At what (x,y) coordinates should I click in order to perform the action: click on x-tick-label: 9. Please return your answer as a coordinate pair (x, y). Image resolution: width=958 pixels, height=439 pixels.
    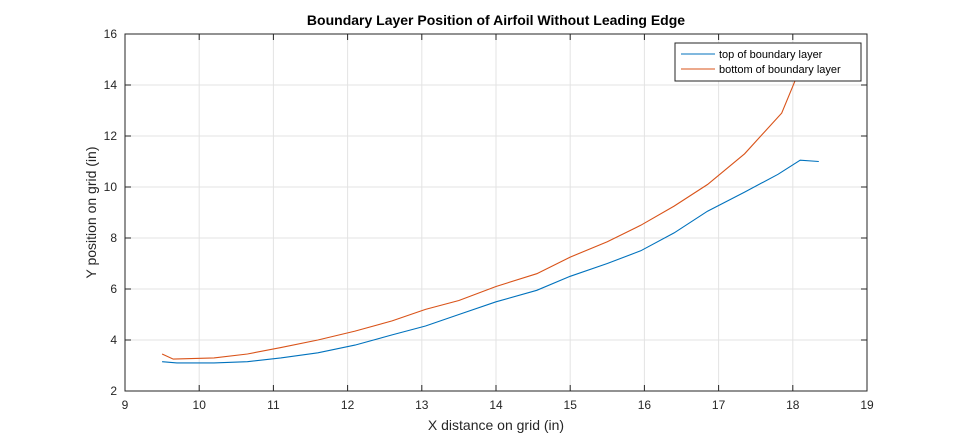
    Looking at the image, I should click on (125, 405).